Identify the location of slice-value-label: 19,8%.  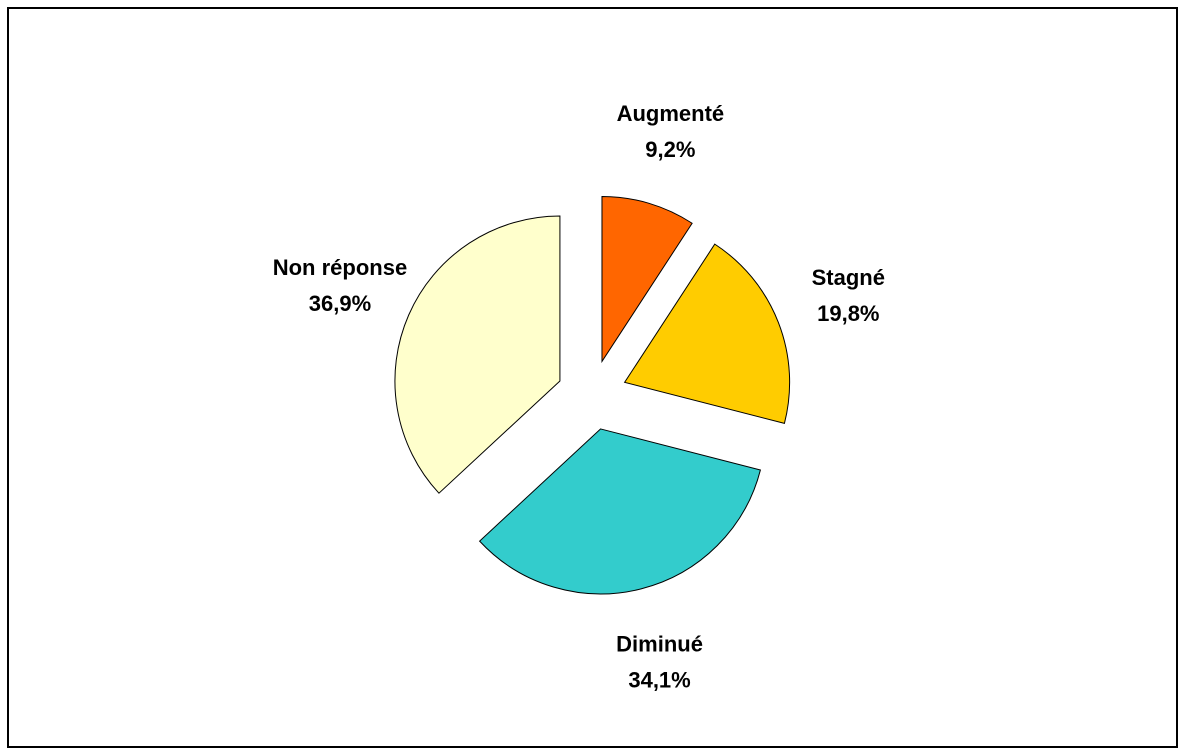
(848, 313).